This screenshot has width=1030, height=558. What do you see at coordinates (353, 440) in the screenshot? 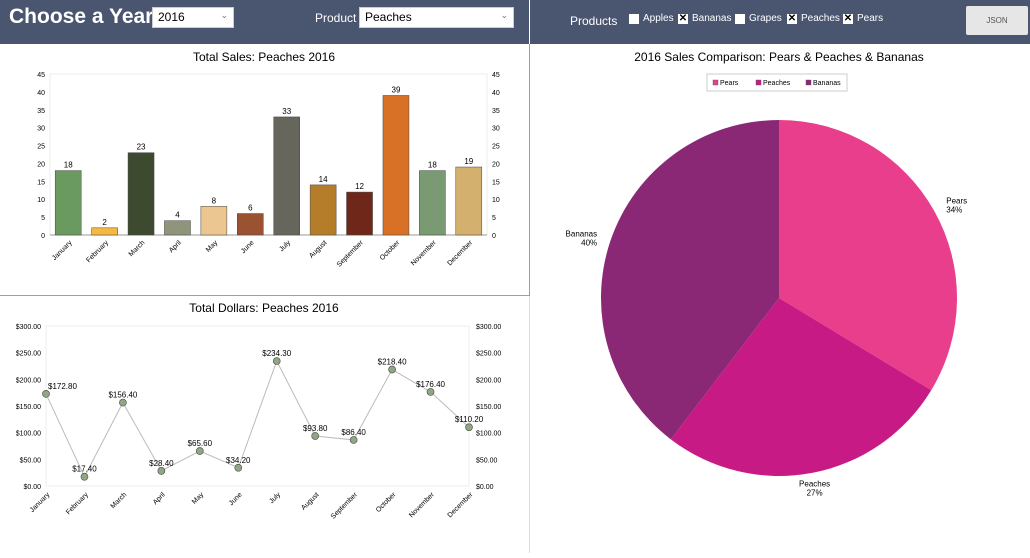
I see `point-september` at bounding box center [353, 440].